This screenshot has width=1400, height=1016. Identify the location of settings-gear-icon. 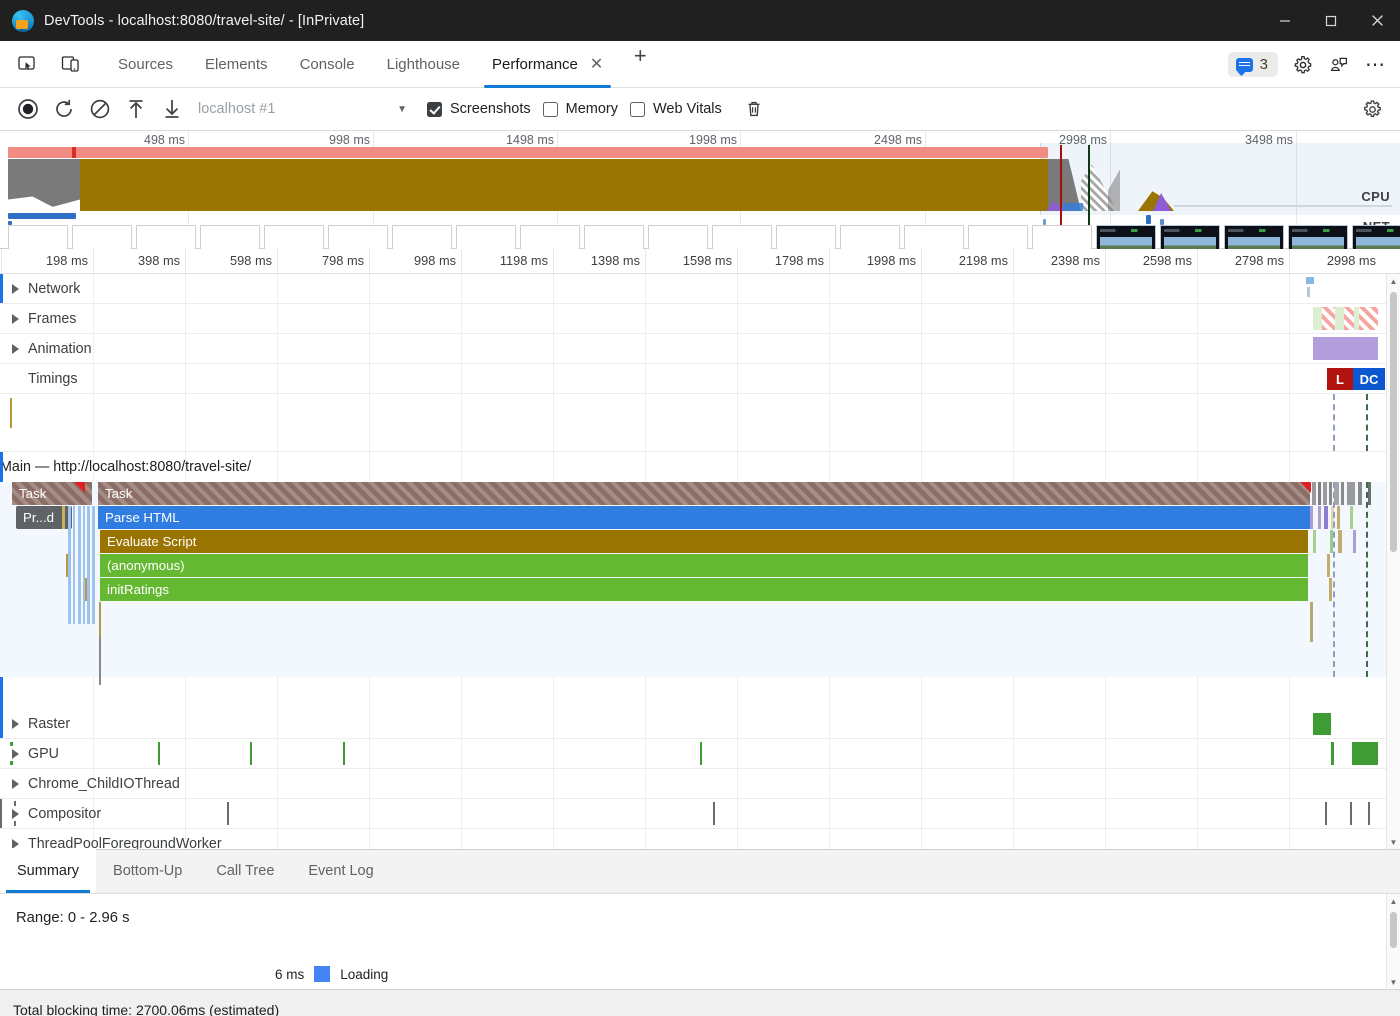
(1303, 65).